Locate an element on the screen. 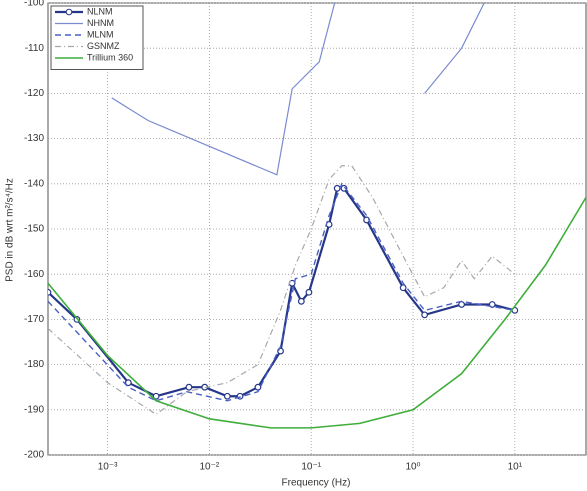 This screenshot has width=587, height=491. y-tick-label: -160 is located at coordinates (34, 274).